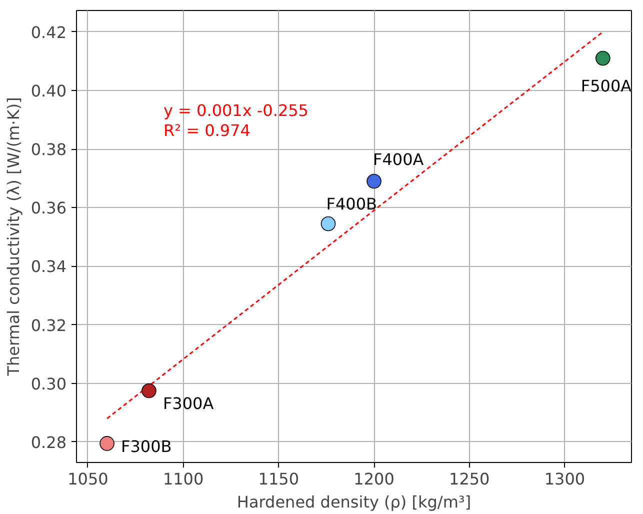  What do you see at coordinates (48, 90) in the screenshot?
I see `y-tick-label: 0.40` at bounding box center [48, 90].